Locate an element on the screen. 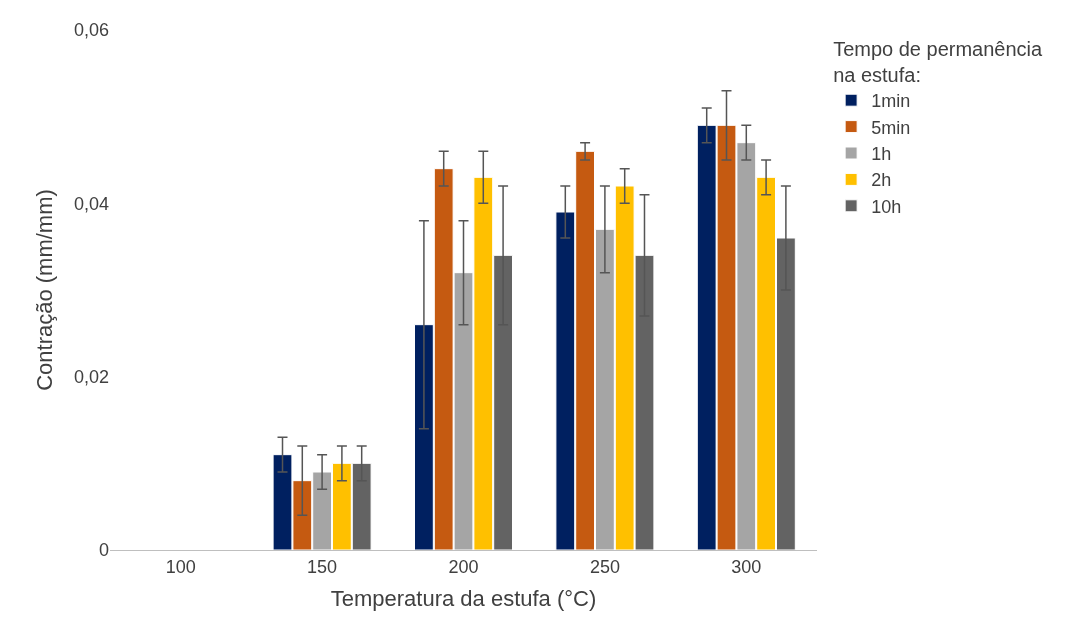 This screenshot has width=1067, height=630. legend-label: 1min is located at coordinates (891, 101).